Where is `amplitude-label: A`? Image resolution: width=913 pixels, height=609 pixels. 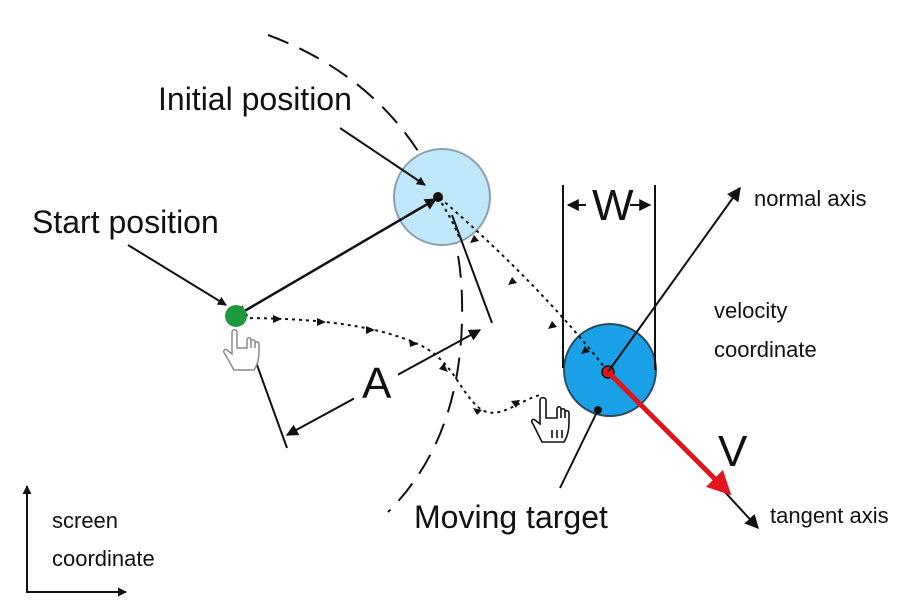 amplitude-label: A is located at coordinates (377, 383).